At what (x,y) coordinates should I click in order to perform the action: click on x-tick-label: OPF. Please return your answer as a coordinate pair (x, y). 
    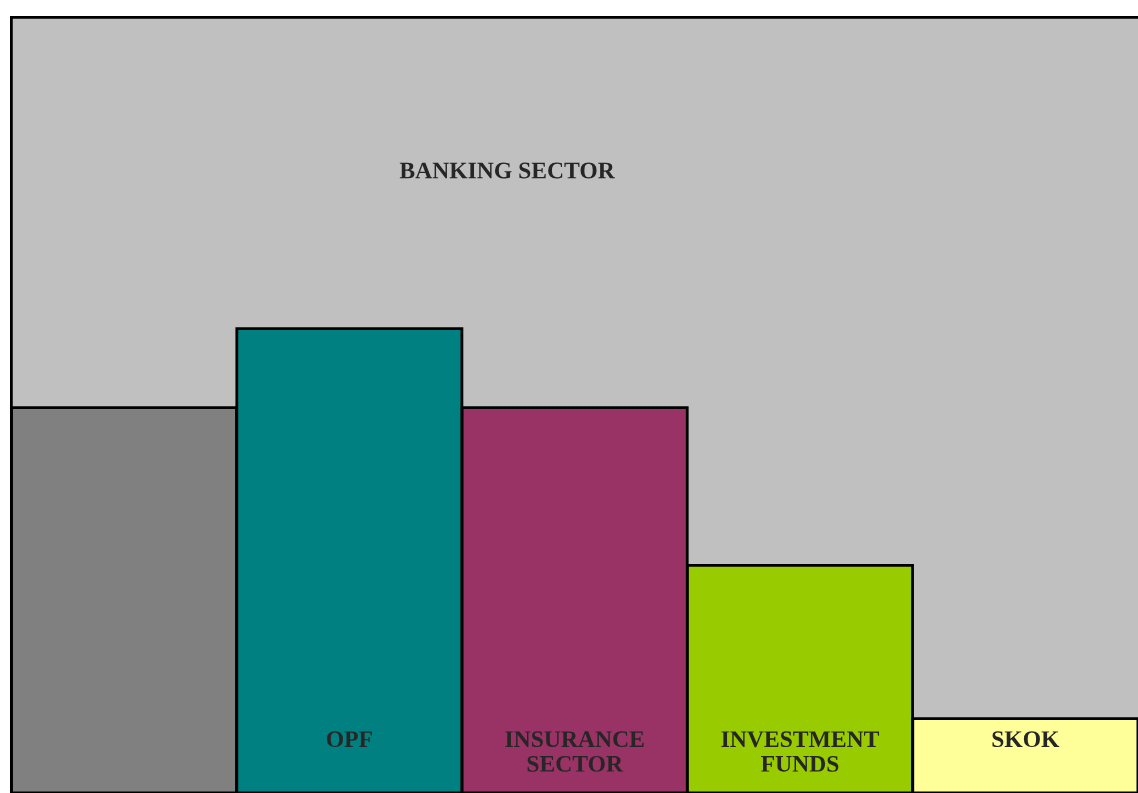
    Looking at the image, I should click on (349, 739).